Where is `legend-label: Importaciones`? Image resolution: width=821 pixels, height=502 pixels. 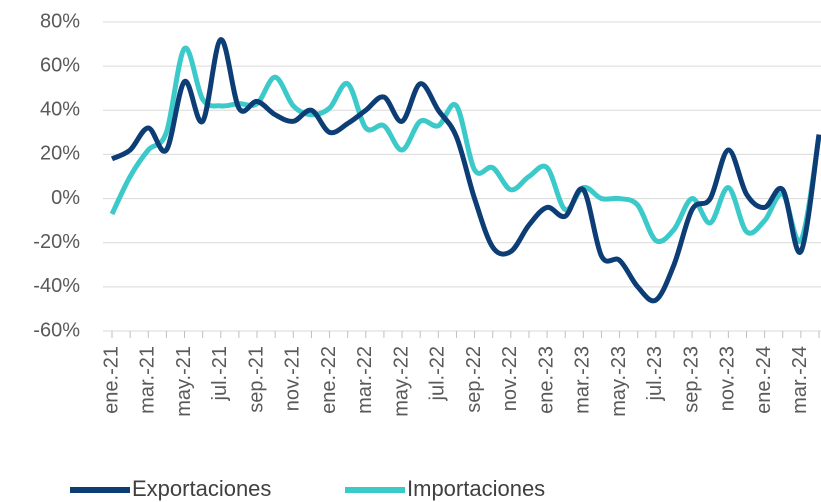
legend-label: Importaciones is located at coordinates (476, 488).